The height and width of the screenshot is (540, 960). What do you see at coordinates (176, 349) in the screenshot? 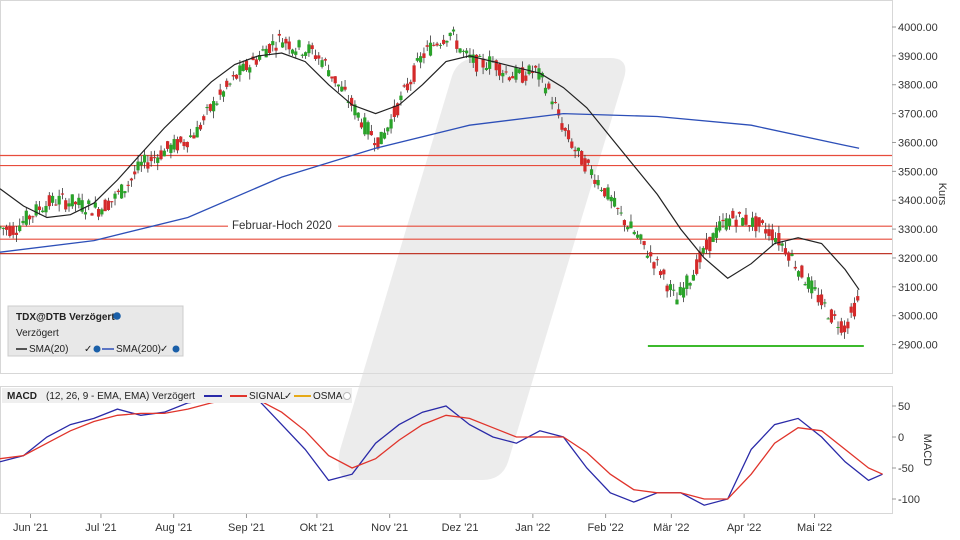
I see `sma200-globe-icon` at bounding box center [176, 349].